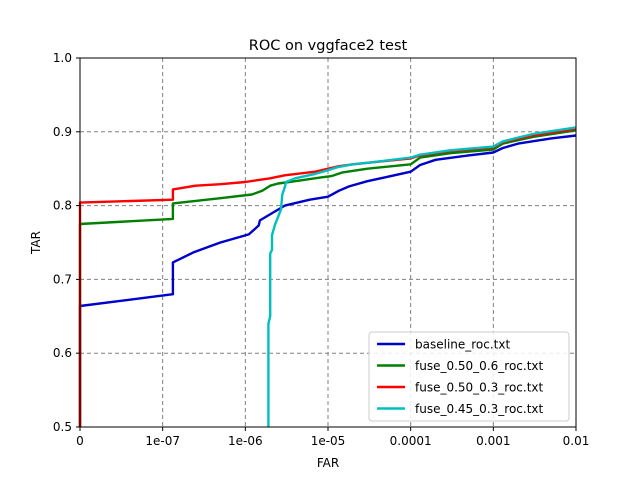 The image size is (640, 480). Describe the element at coordinates (328, 463) in the screenshot. I see `x-axis-label: FAR` at that location.